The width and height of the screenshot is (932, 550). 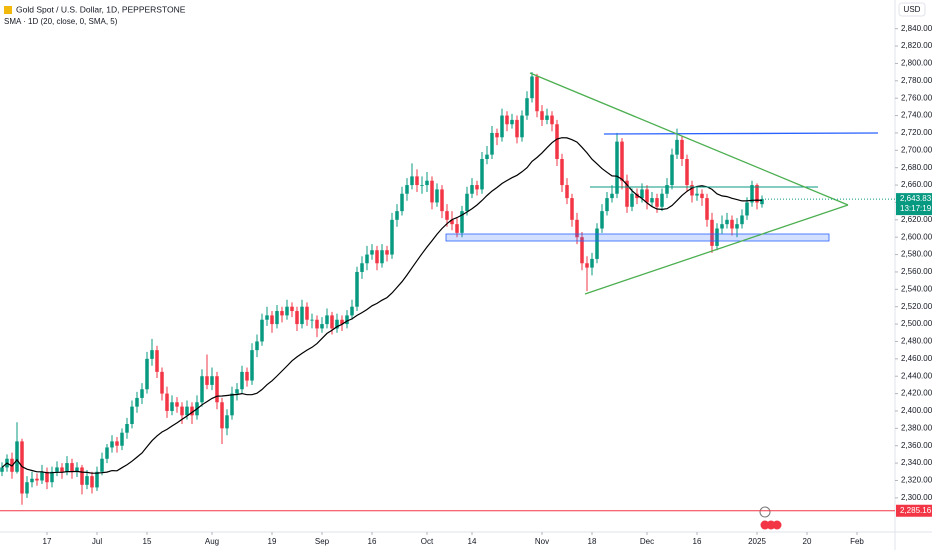 What do you see at coordinates (916, 306) in the screenshot?
I see `y-tick-label: 2,520.00` at bounding box center [916, 306].